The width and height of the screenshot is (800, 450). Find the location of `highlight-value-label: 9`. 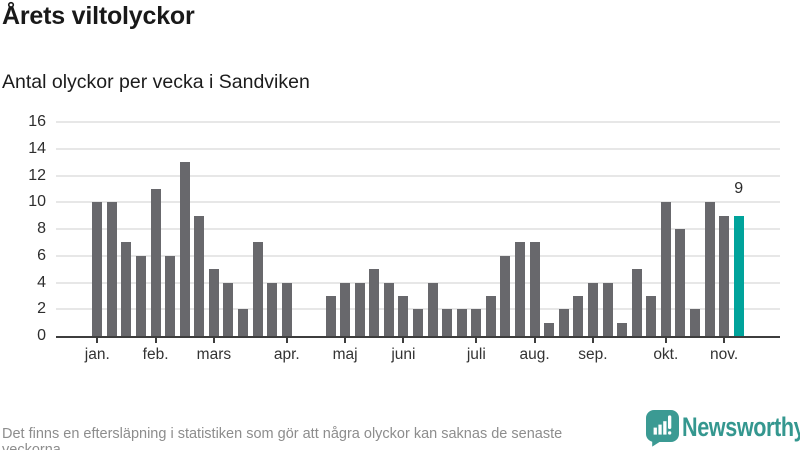

highlight-value-label: 9 is located at coordinates (739, 188).